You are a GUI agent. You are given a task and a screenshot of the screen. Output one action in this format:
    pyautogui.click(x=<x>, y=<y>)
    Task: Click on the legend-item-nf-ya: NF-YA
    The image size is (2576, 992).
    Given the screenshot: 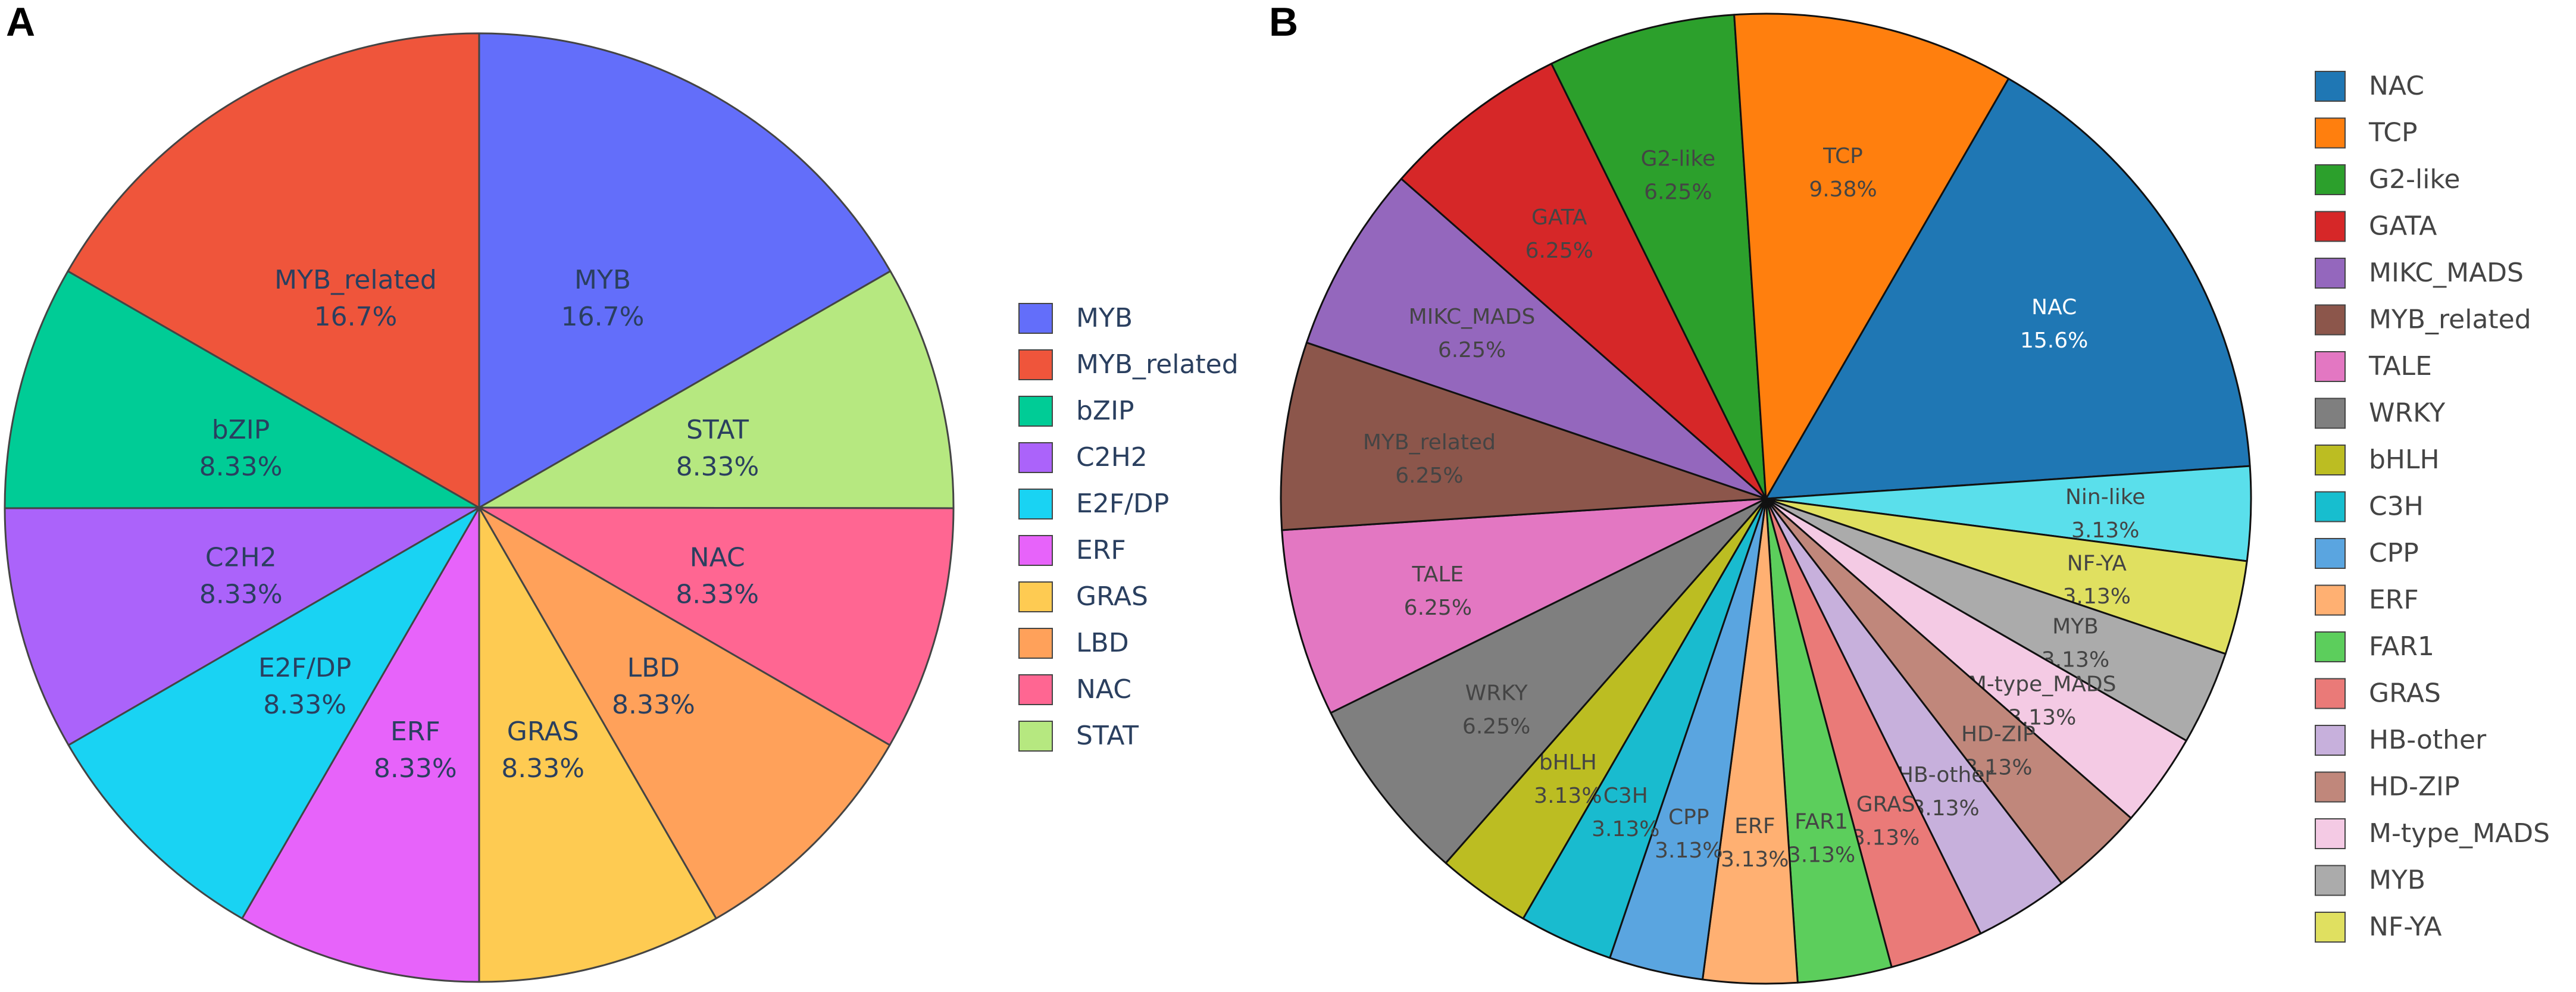 What is the action you would take?
    pyautogui.click(x=2378, y=927)
    